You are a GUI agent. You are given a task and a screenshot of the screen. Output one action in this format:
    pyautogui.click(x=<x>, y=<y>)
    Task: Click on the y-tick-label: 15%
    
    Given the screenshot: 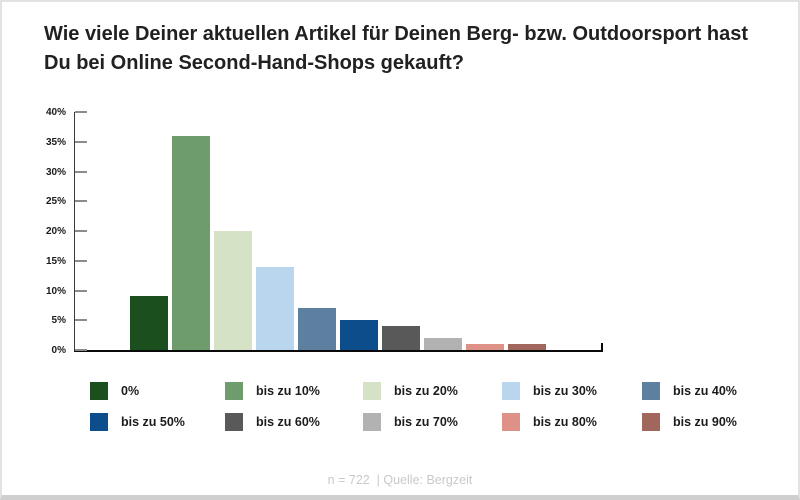 What is the action you would take?
    pyautogui.click(x=55, y=261)
    